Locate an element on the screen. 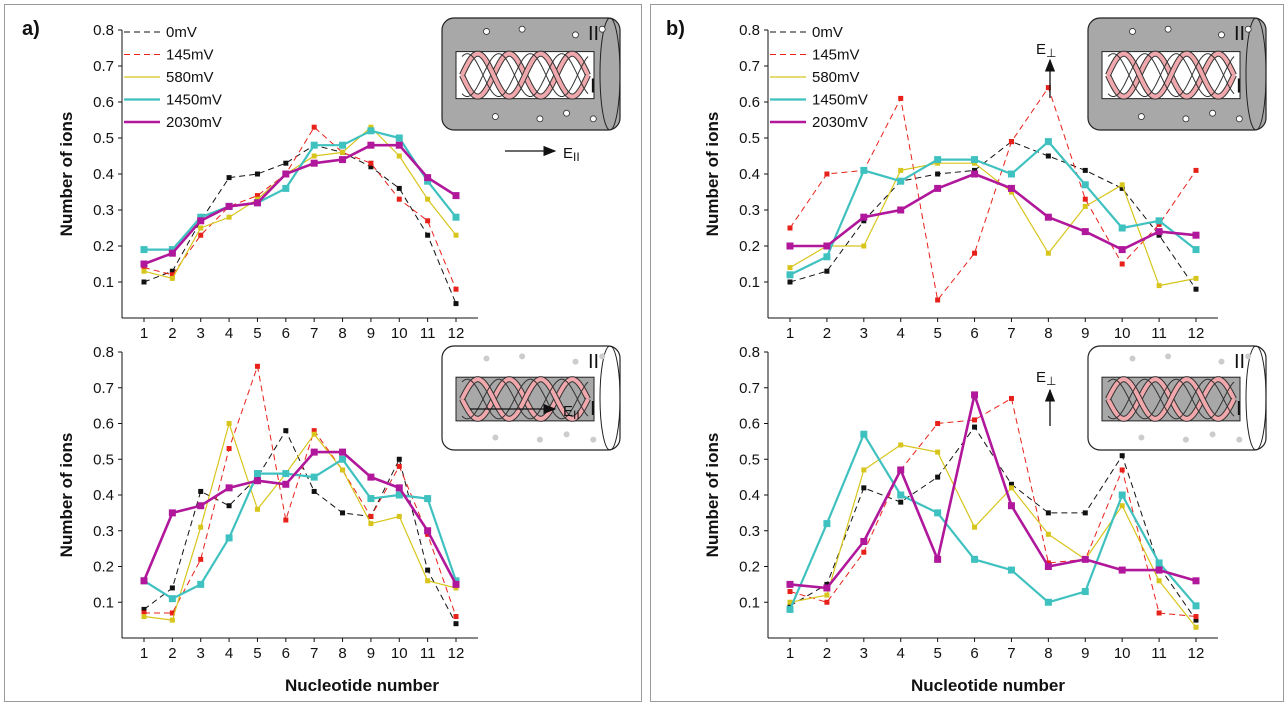 The image size is (1288, 706). inset-group: III is located at coordinates (1177, 398).